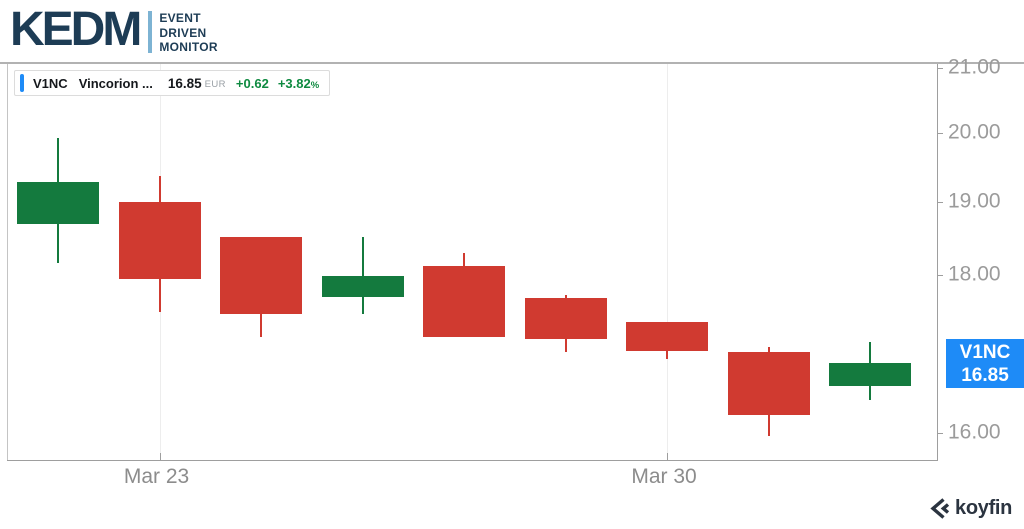 The height and width of the screenshot is (529, 1024). Describe the element at coordinates (974, 201) in the screenshot. I see `y-axis-tick-label: 19.00` at that location.